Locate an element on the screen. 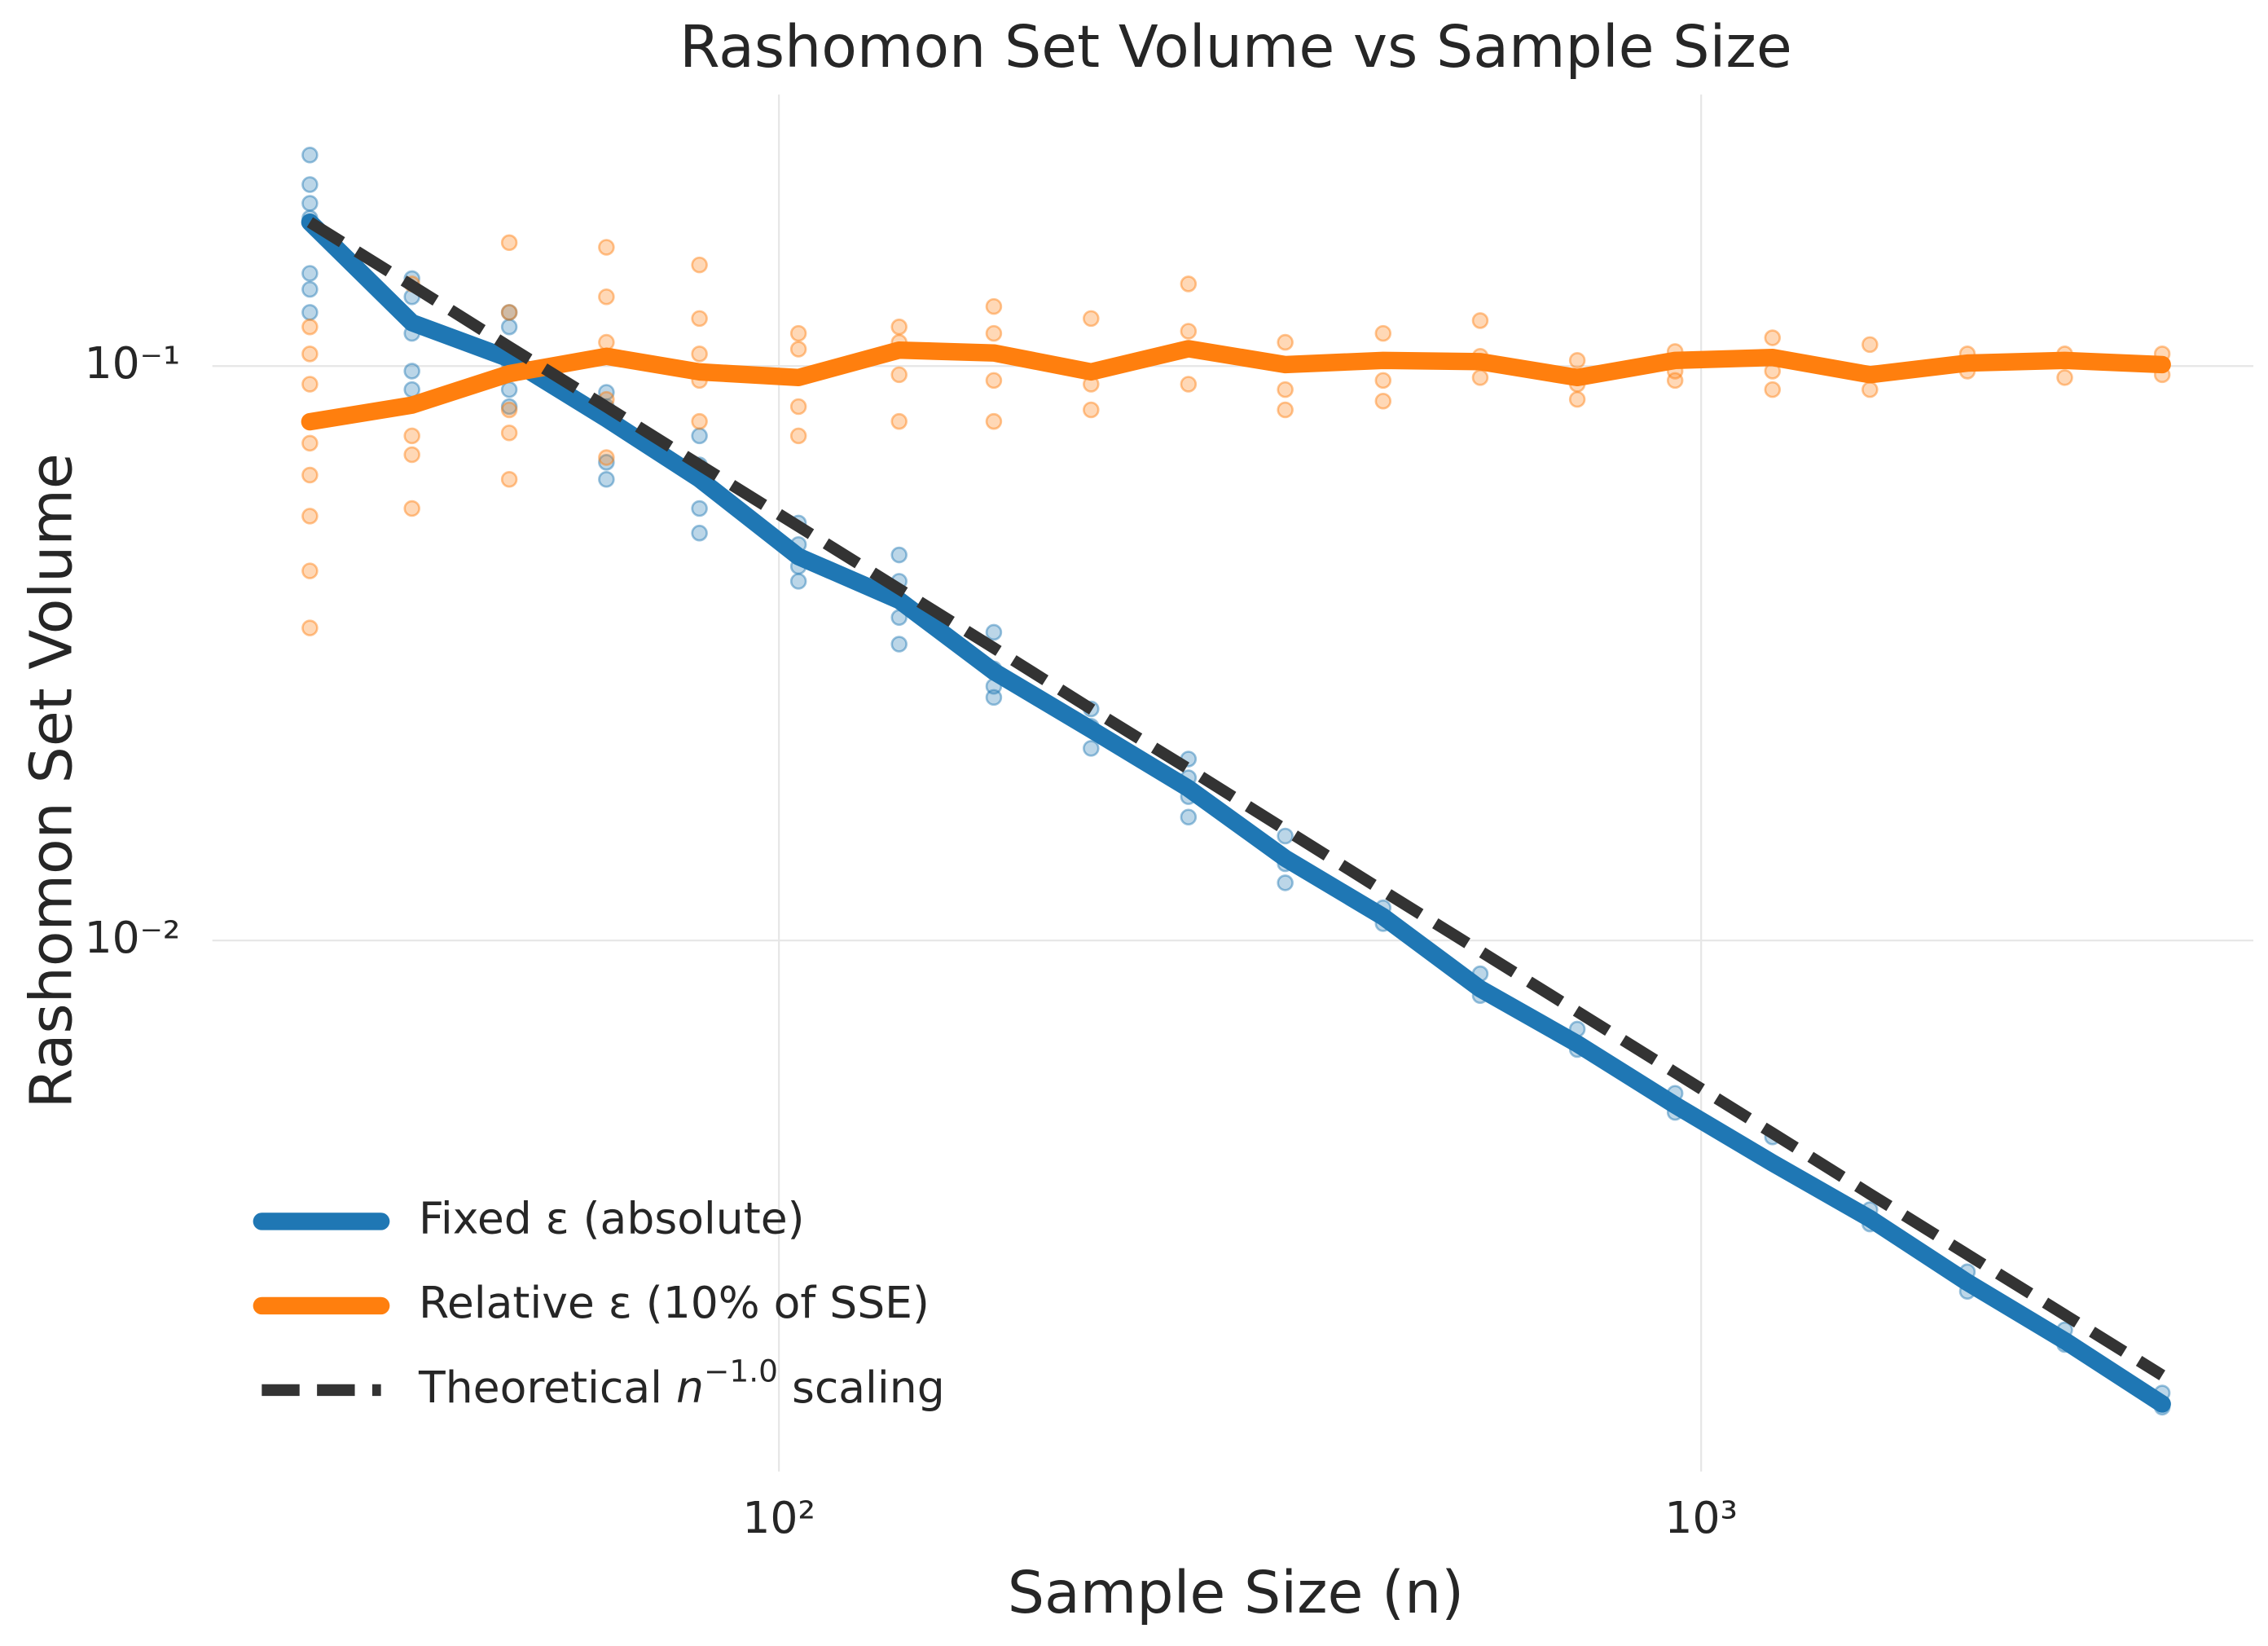  line is located at coordinates (1236, 385).